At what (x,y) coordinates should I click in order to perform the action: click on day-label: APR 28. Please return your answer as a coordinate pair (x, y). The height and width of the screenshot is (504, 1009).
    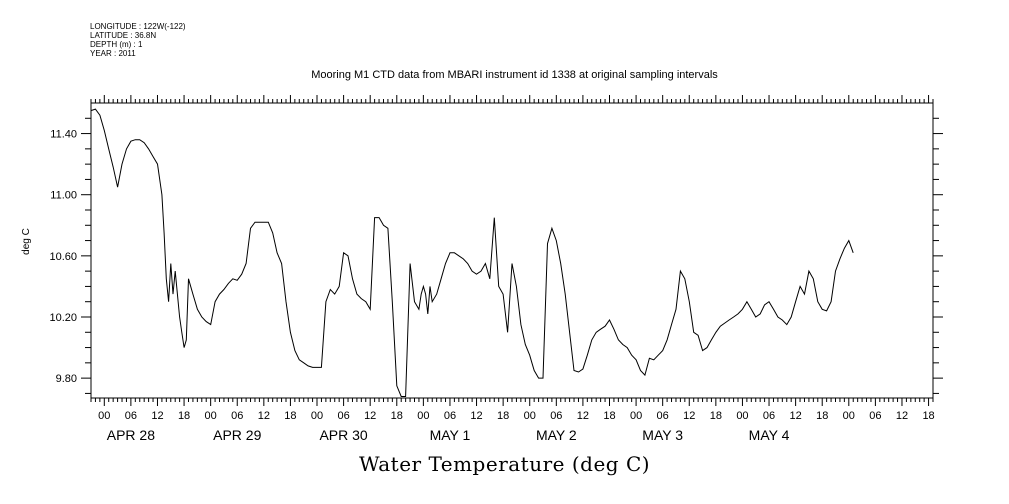
    Looking at the image, I should click on (131, 435).